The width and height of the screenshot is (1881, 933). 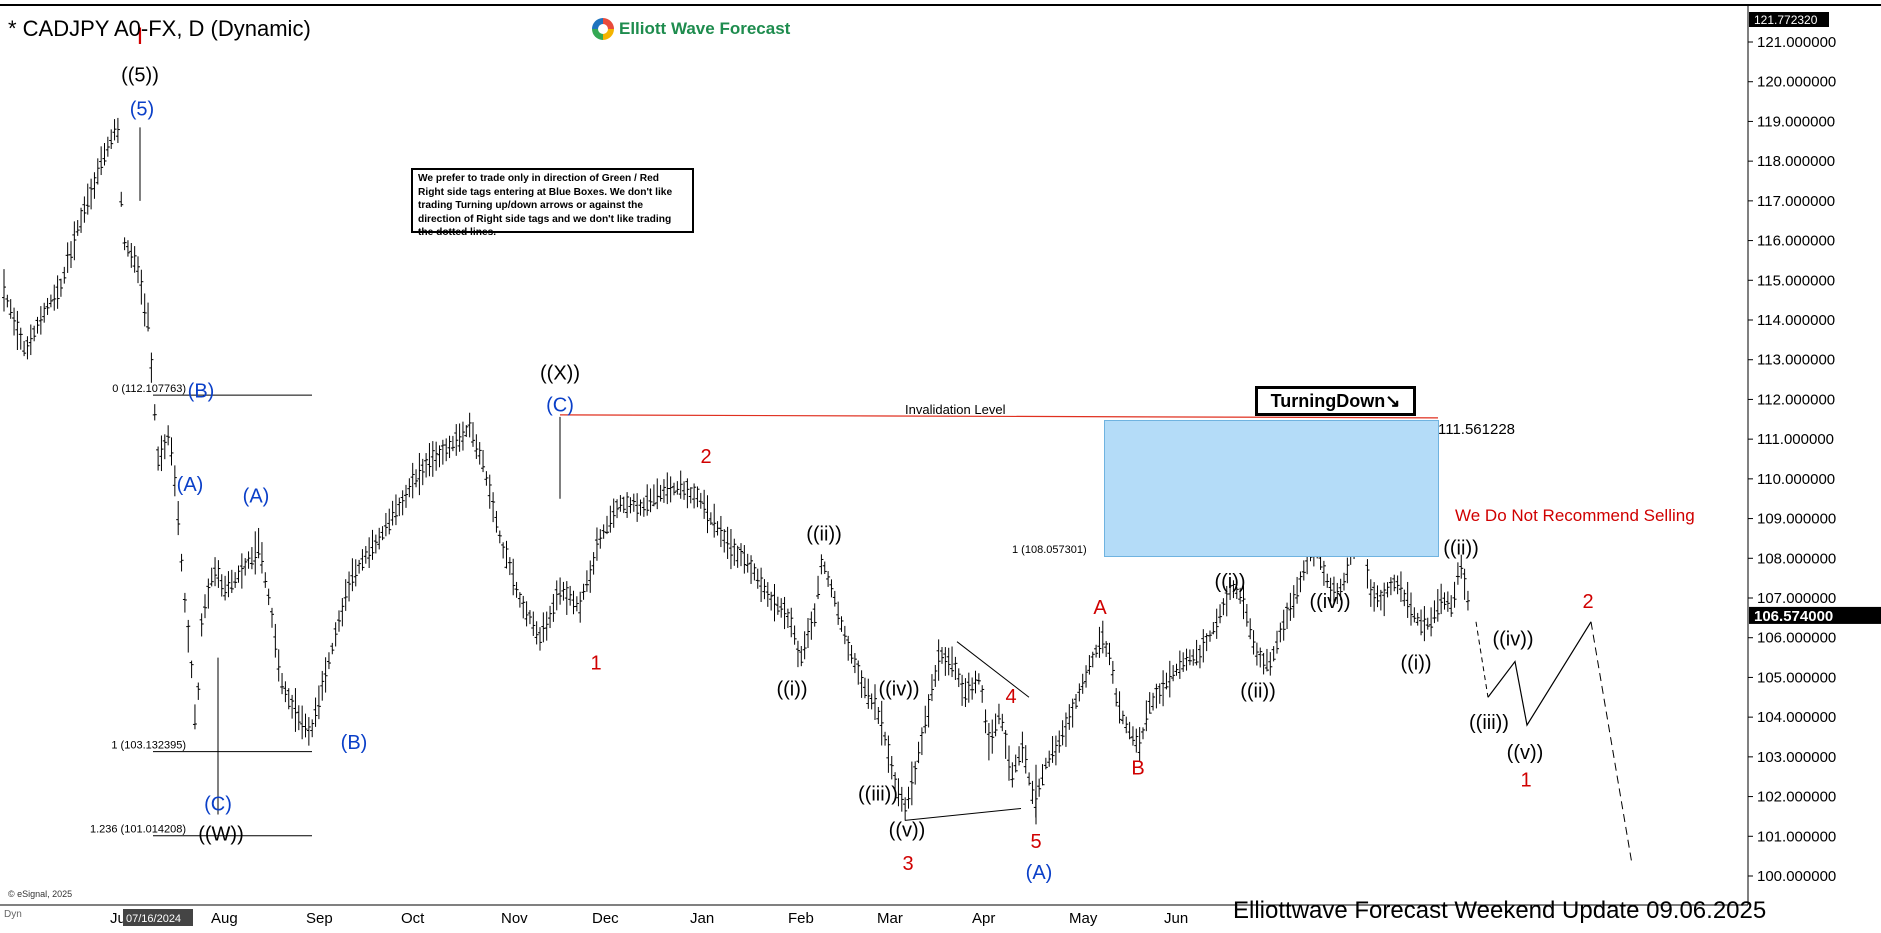 I want to click on top-price-tag-text: 121.772320, so click(x=1786, y=20).